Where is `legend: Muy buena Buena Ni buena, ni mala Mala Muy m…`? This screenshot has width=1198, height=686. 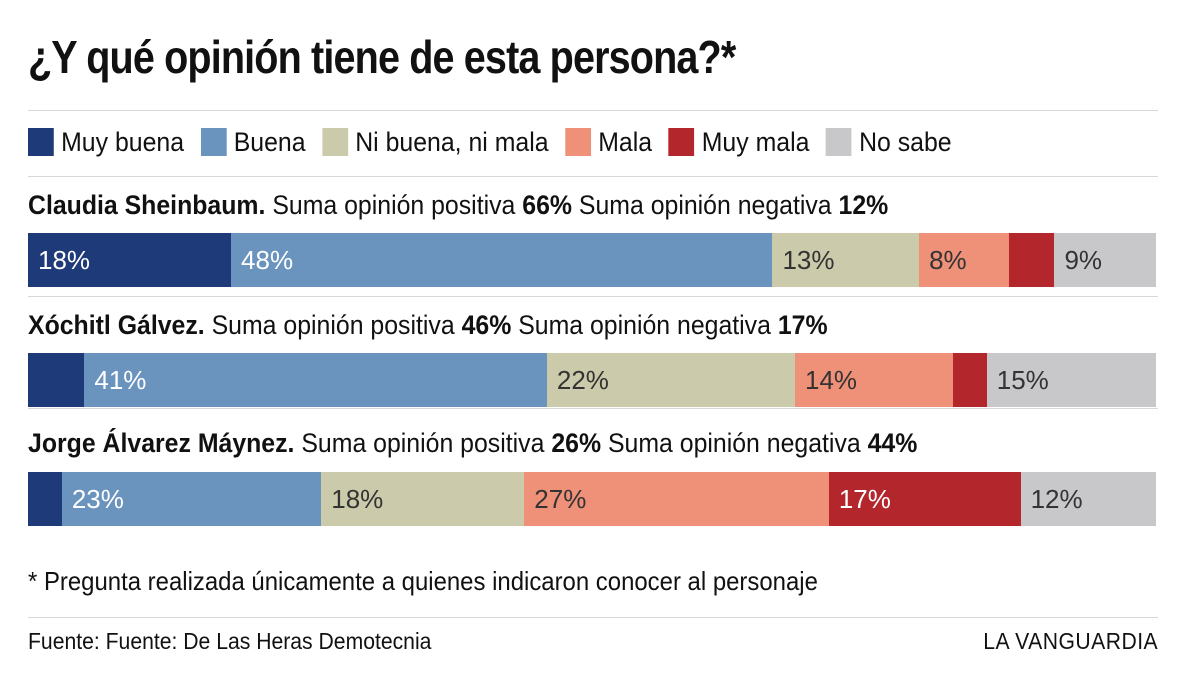
legend: Muy buena Buena Ni buena, ni mala Mala Muy m… is located at coordinates (498, 142).